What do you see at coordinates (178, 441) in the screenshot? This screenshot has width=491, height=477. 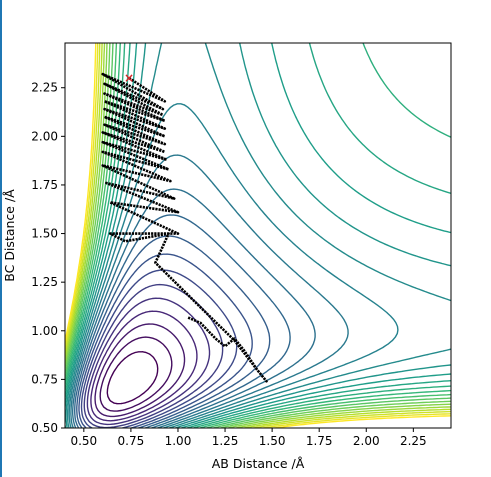 I see `x-tick-label: 1.00` at bounding box center [178, 441].